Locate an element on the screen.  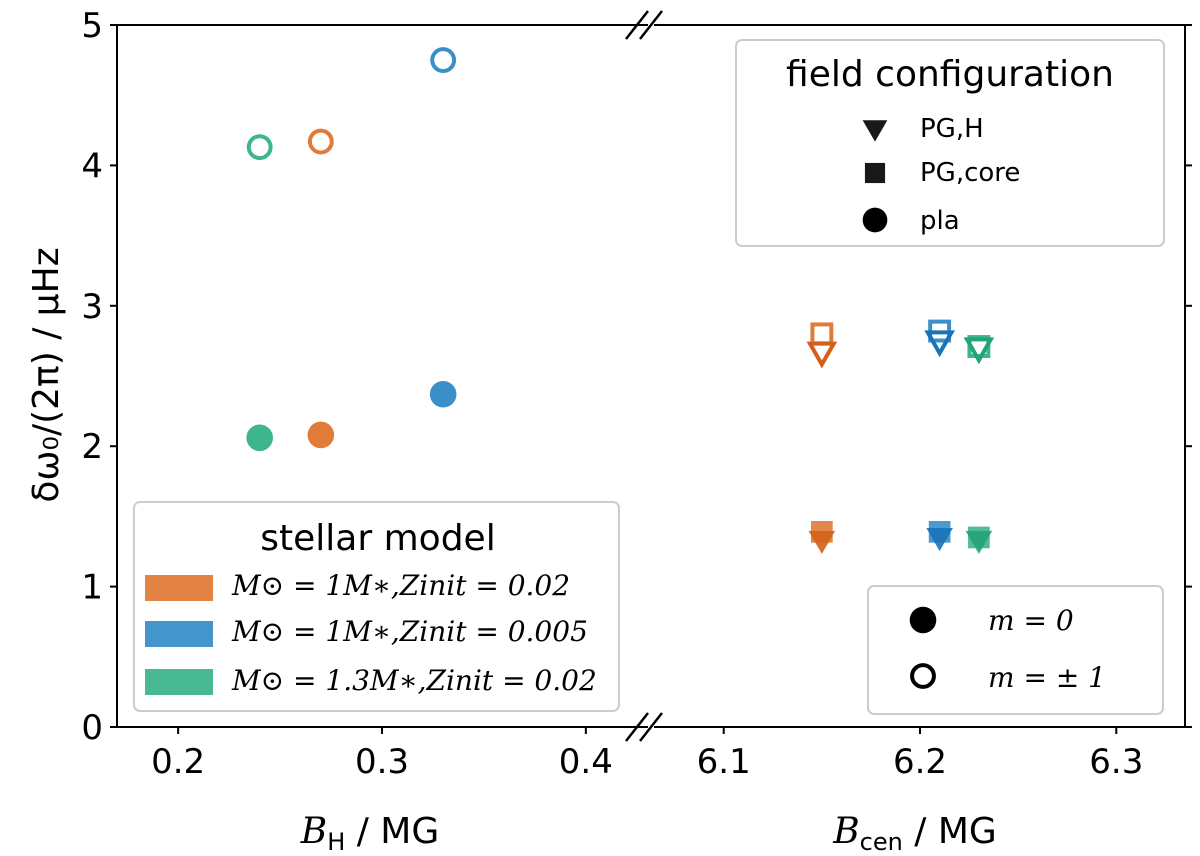
x-axis-ticks: 0.2 0.3 0.4 6.1 6.2 6.3 is located at coordinates (647, 754).